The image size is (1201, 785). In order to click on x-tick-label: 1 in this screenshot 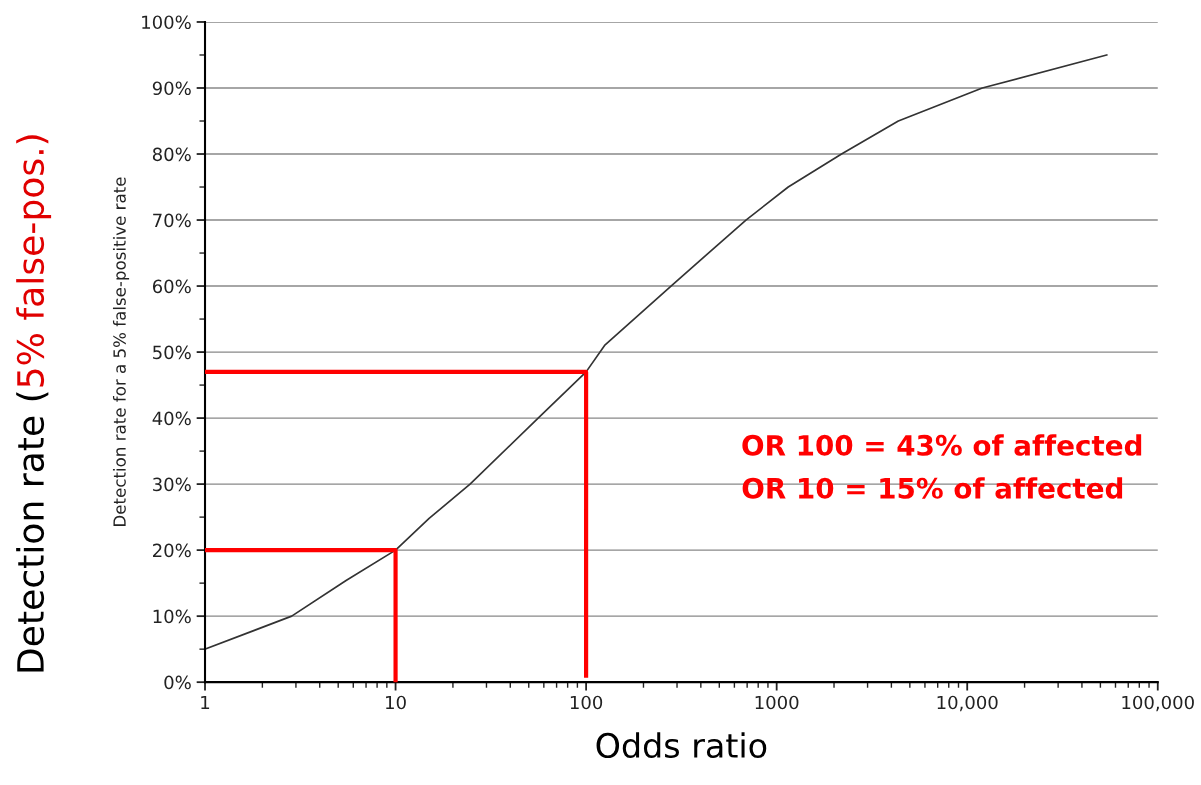, I will do `click(205, 702)`.